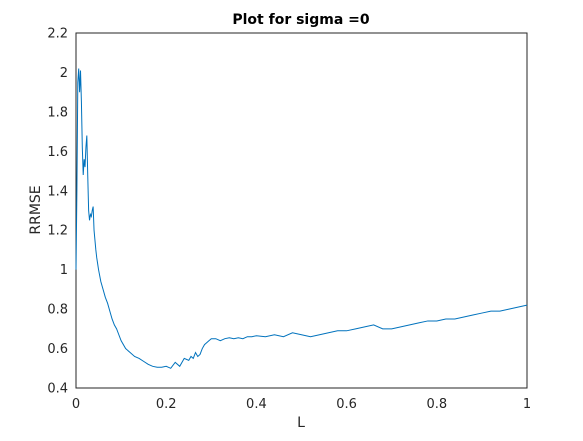 This screenshot has height=441, width=583. What do you see at coordinates (166, 404) in the screenshot?
I see `x-tick-label: 0.2` at bounding box center [166, 404].